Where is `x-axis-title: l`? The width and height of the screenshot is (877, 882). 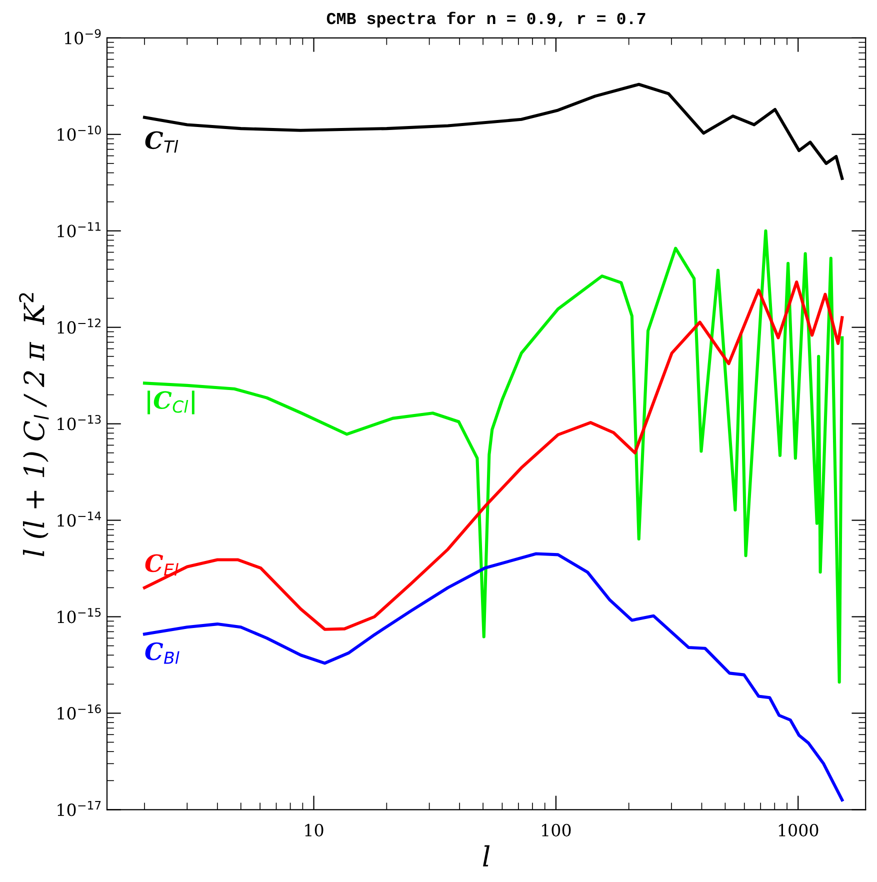 x-axis-title: l is located at coordinates (486, 855).